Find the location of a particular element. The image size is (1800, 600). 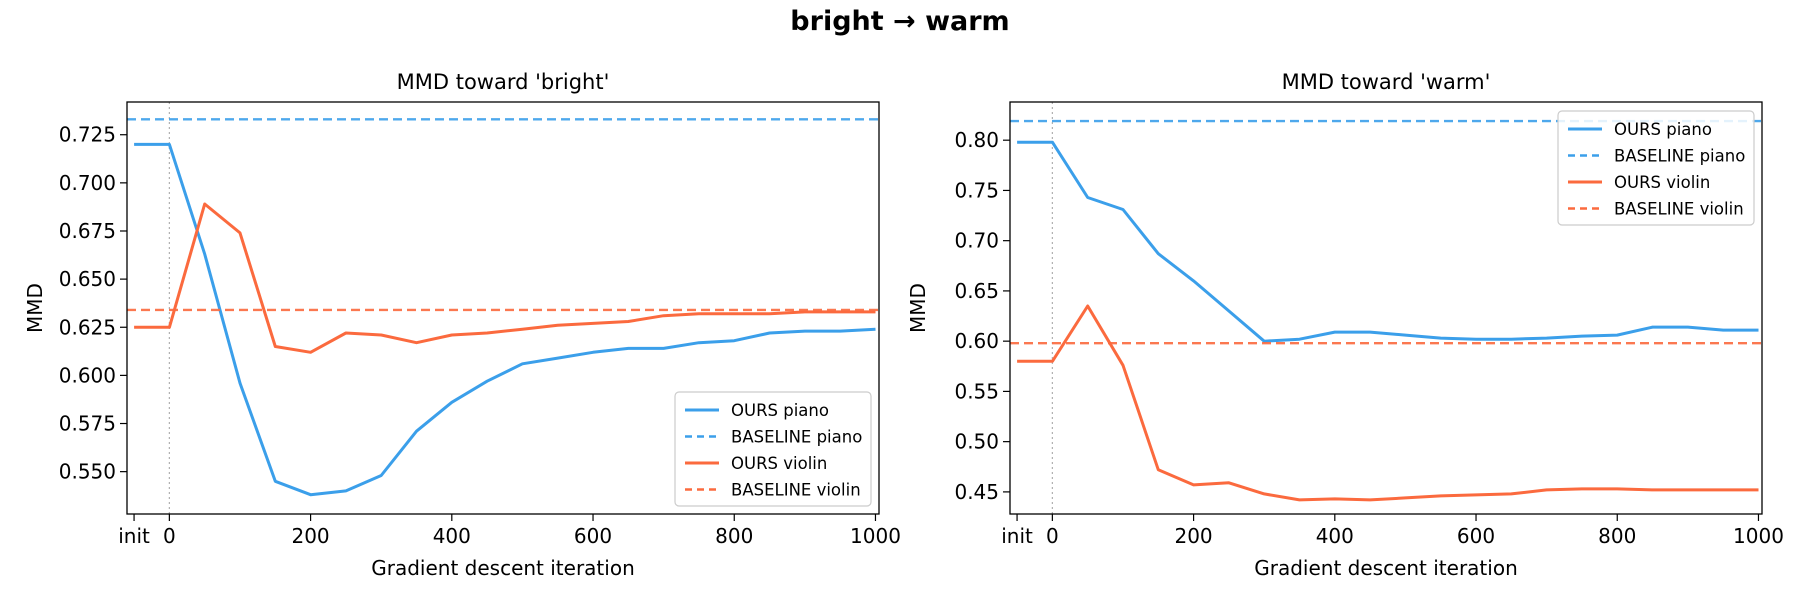

figure-title: bright → warm is located at coordinates (900, 21).